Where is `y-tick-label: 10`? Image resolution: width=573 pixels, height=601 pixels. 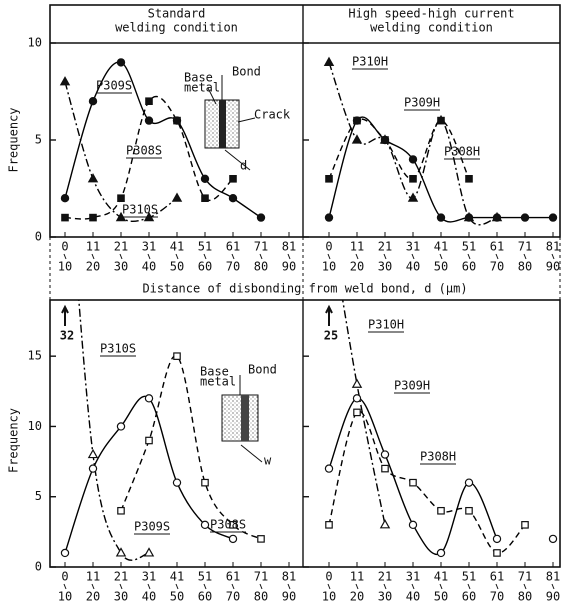 y-tick-label: 10 is located at coordinates (35, 426).